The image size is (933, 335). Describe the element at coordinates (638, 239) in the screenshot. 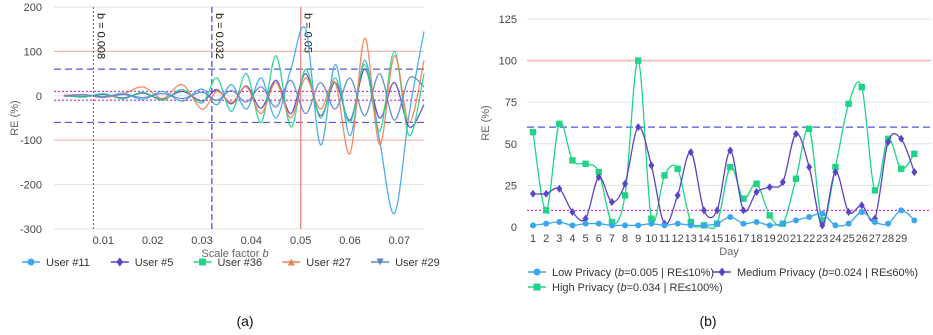

I see `x-tick-label: 9` at that location.